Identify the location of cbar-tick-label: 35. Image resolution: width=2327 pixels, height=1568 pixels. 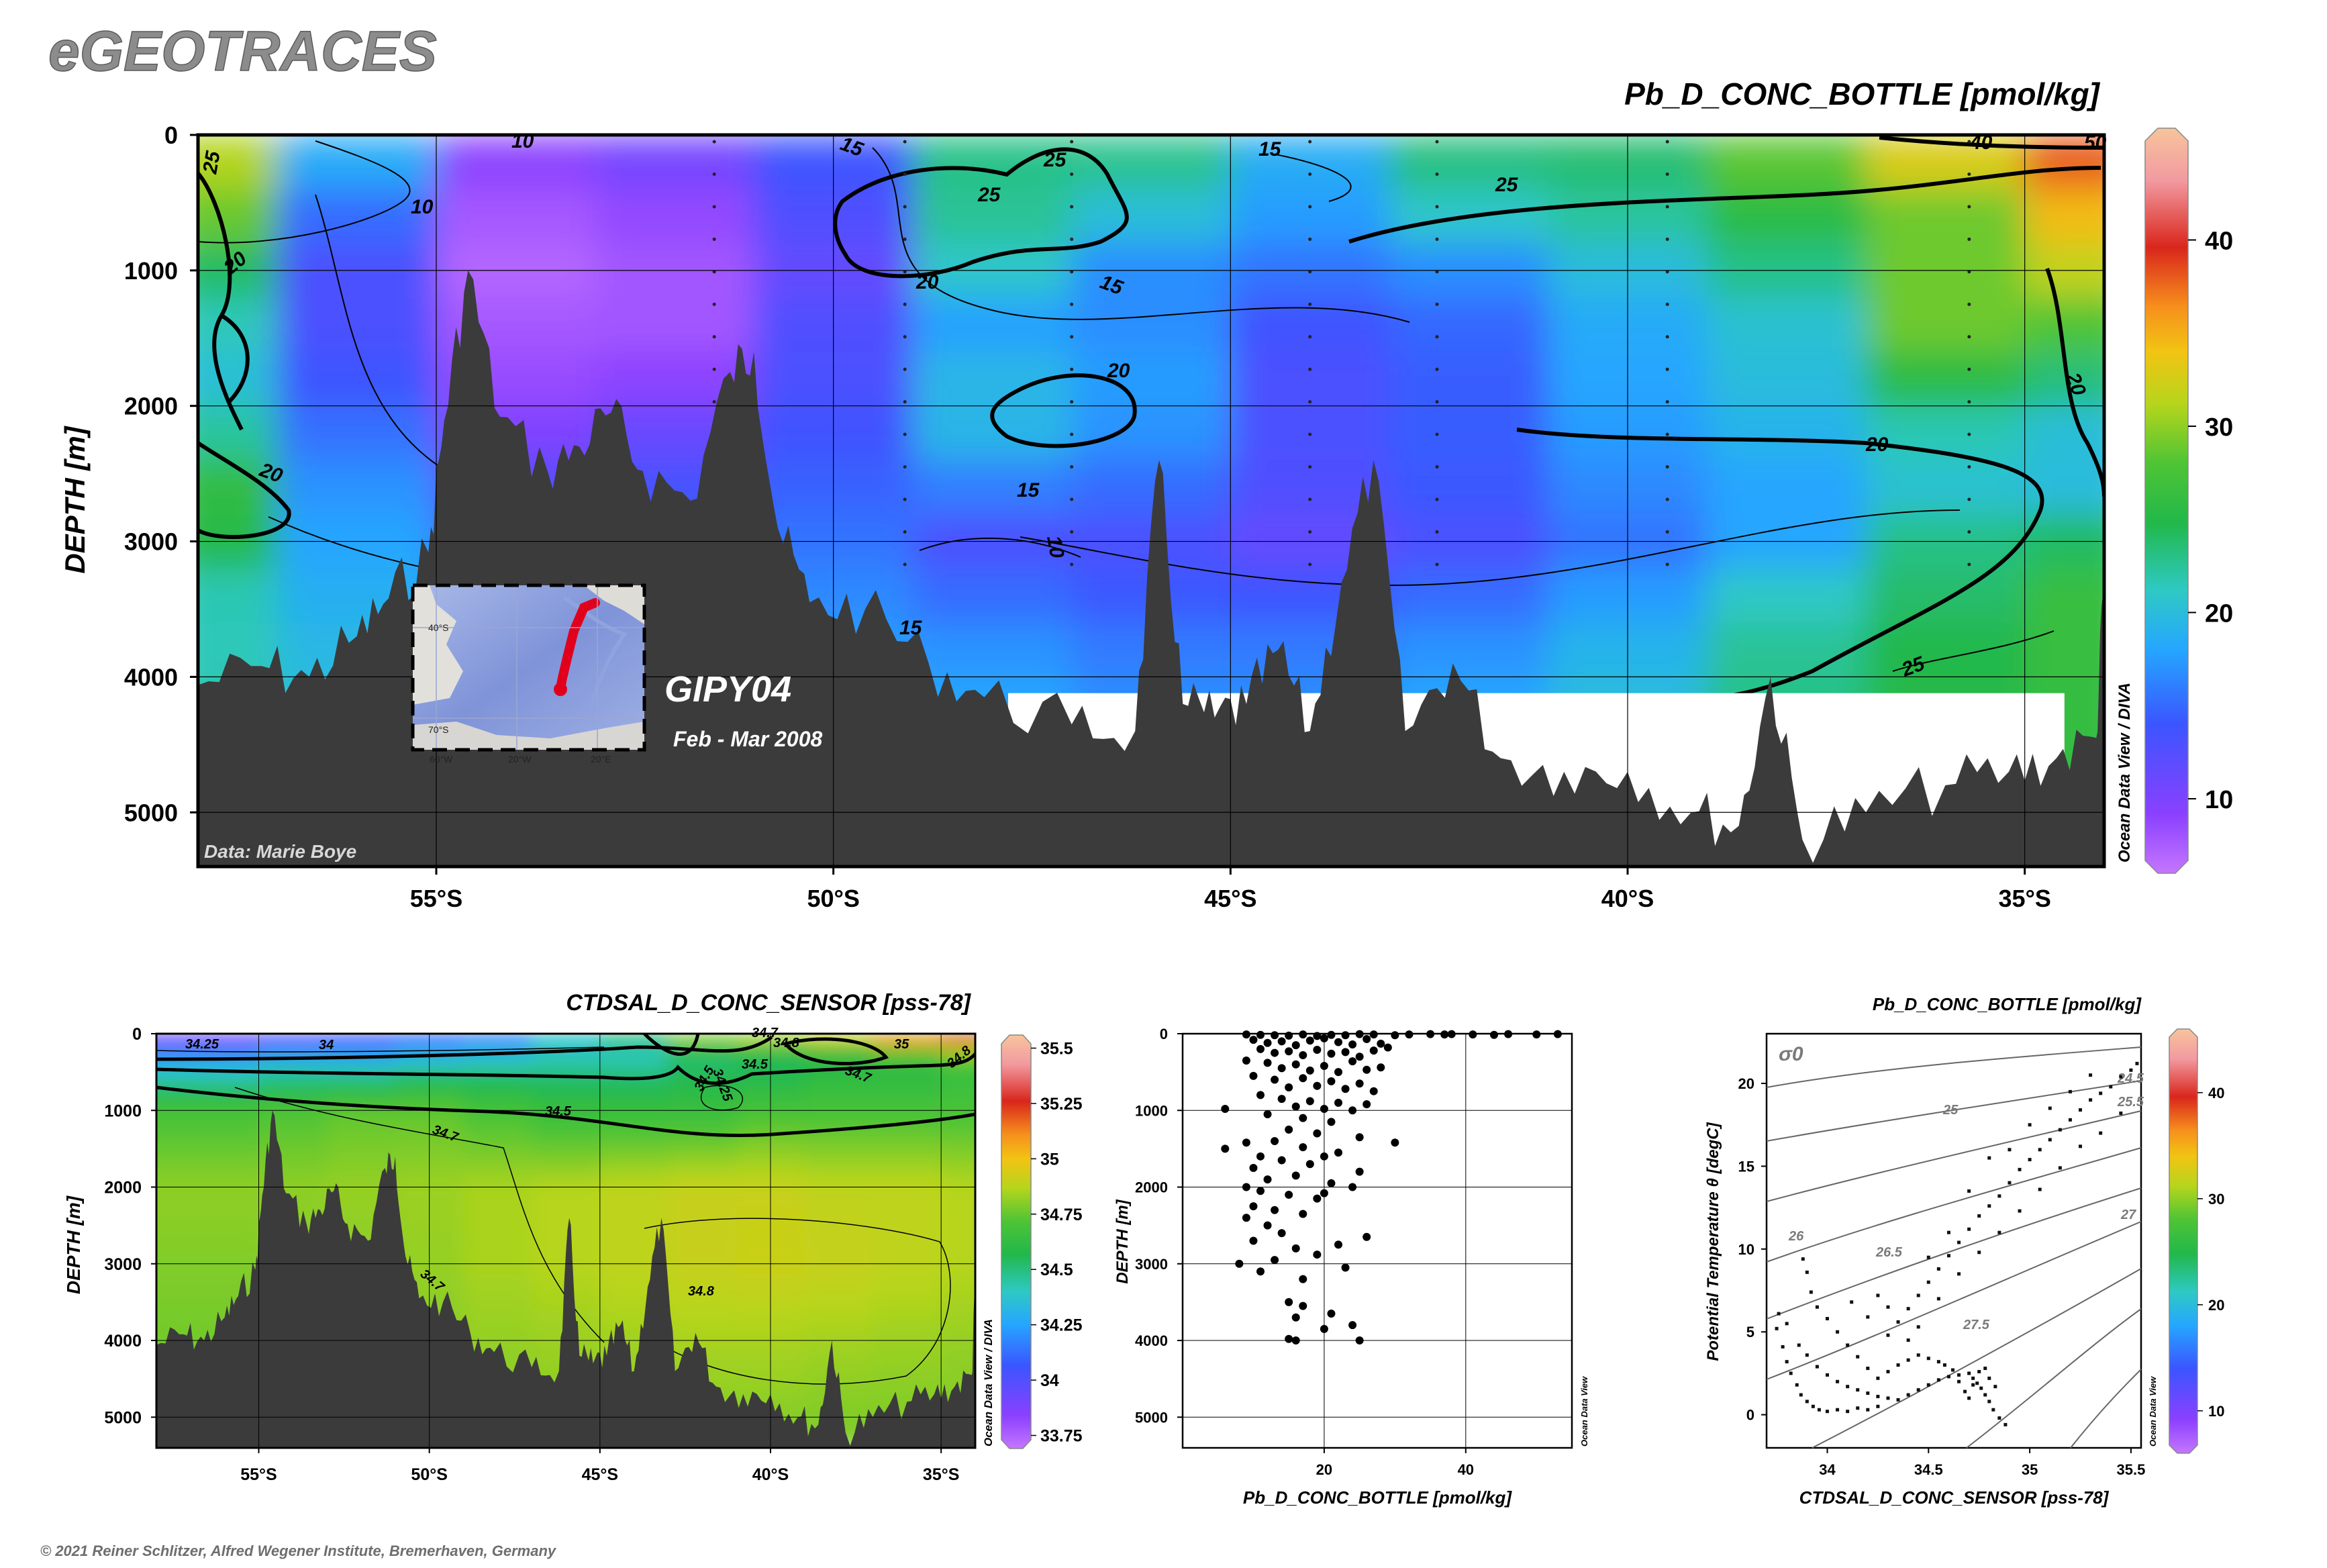
(1049, 1159).